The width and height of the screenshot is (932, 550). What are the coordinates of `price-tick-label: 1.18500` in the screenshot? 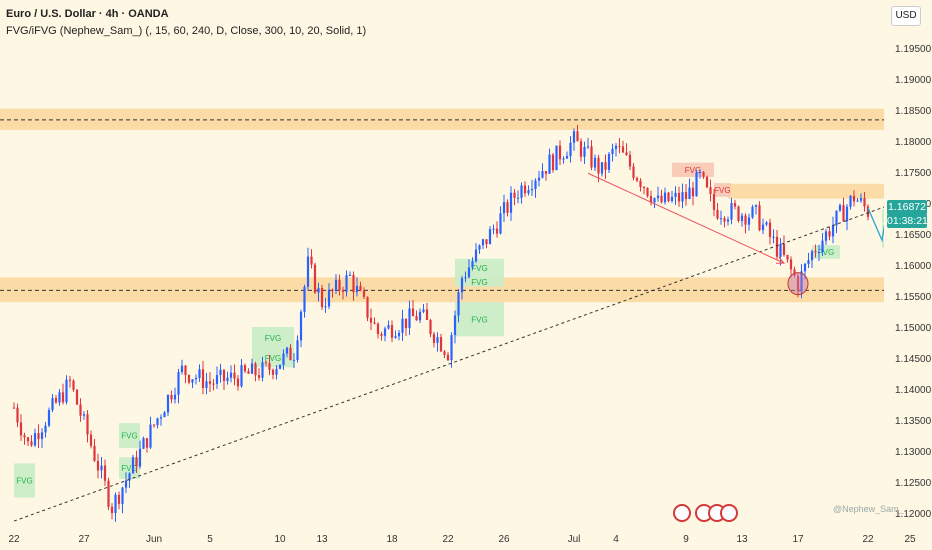 It's located at (913, 111).